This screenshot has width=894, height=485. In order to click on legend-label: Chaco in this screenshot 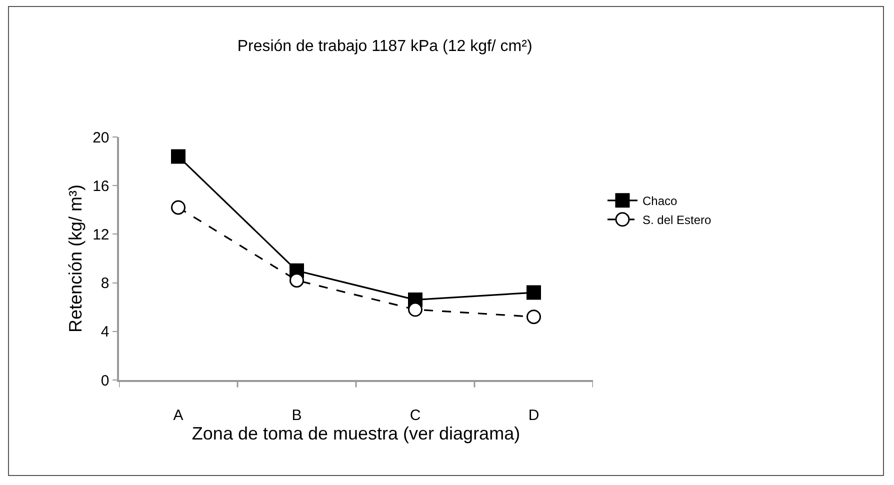, I will do `click(660, 201)`.